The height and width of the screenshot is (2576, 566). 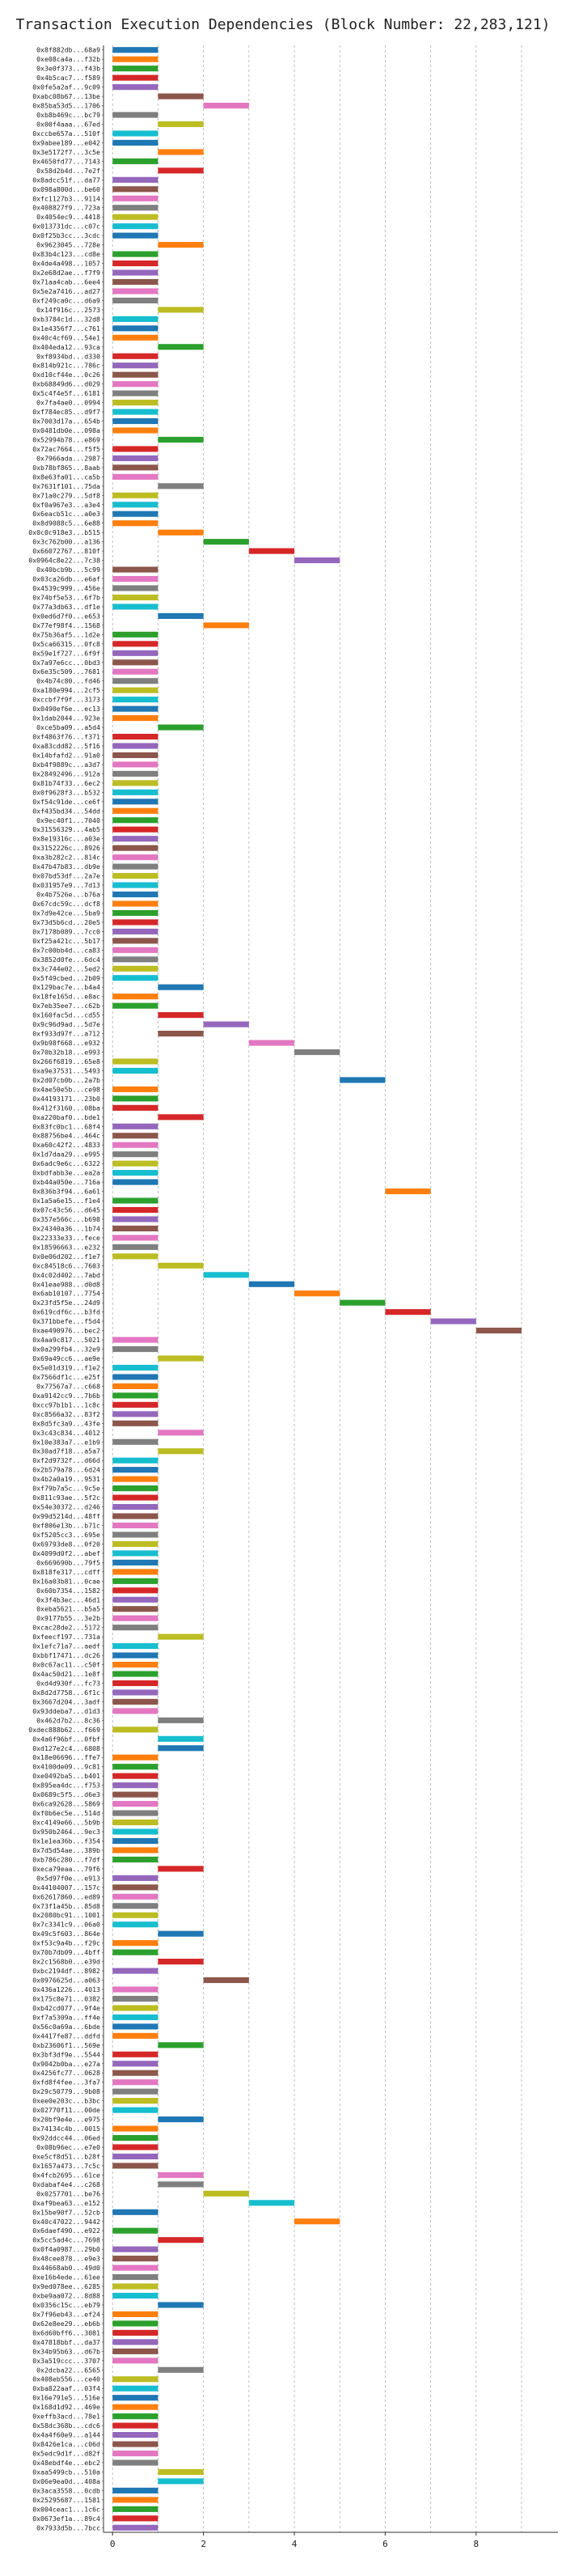 What do you see at coordinates (66, 486) in the screenshot?
I see `transaction-label: 0x7631f101...75da` at bounding box center [66, 486].